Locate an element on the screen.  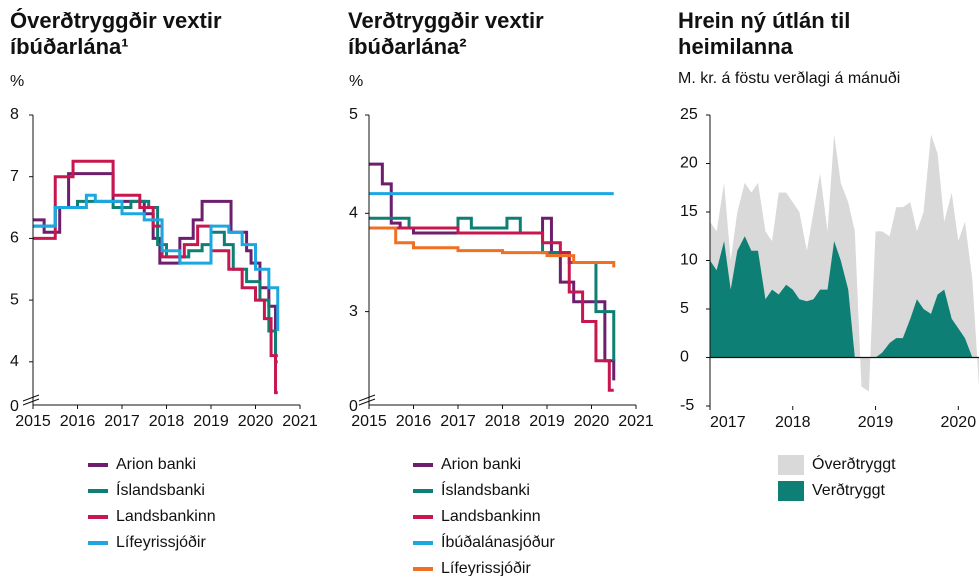
y-tick-label: 15 is located at coordinates (689, 211).